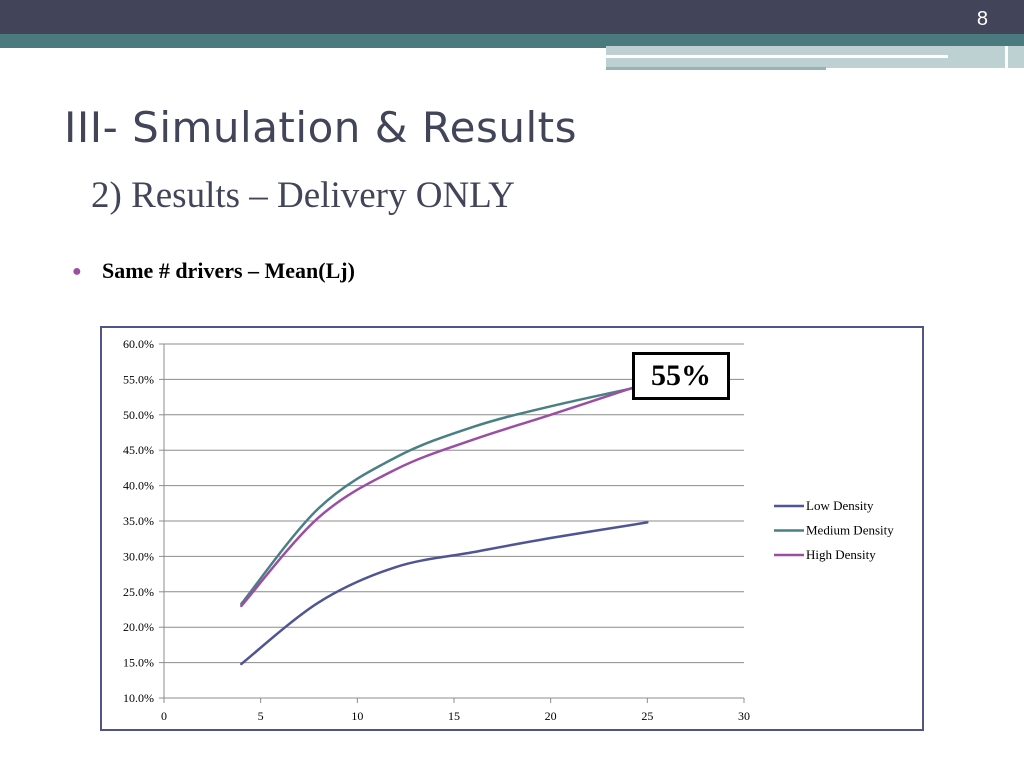 The image size is (1024, 768). I want to click on y-tick-label: 55.0%, so click(138, 379).